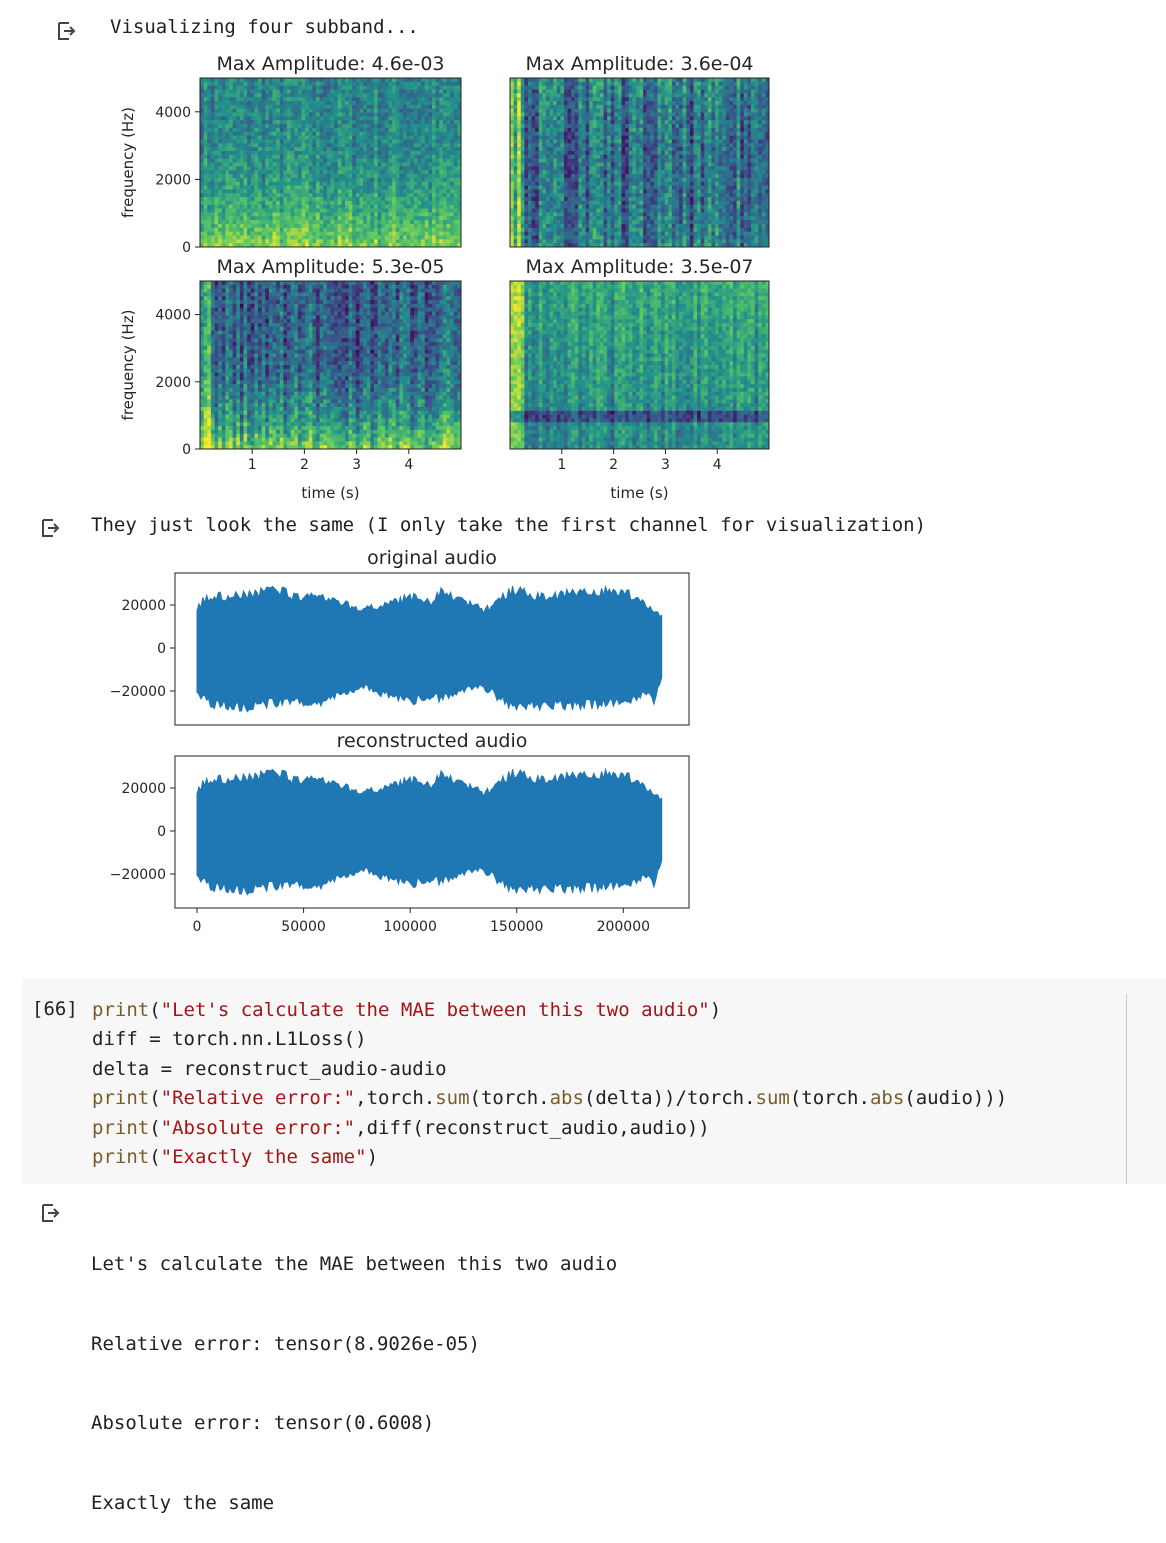  What do you see at coordinates (409, 927) in the screenshot?
I see `x-tick-label: 100000` at bounding box center [409, 927].